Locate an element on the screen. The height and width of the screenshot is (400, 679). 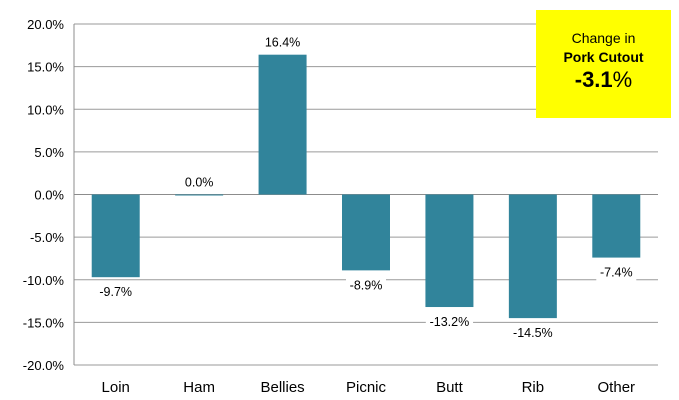
data-label: -13.2% is located at coordinates (450, 322).